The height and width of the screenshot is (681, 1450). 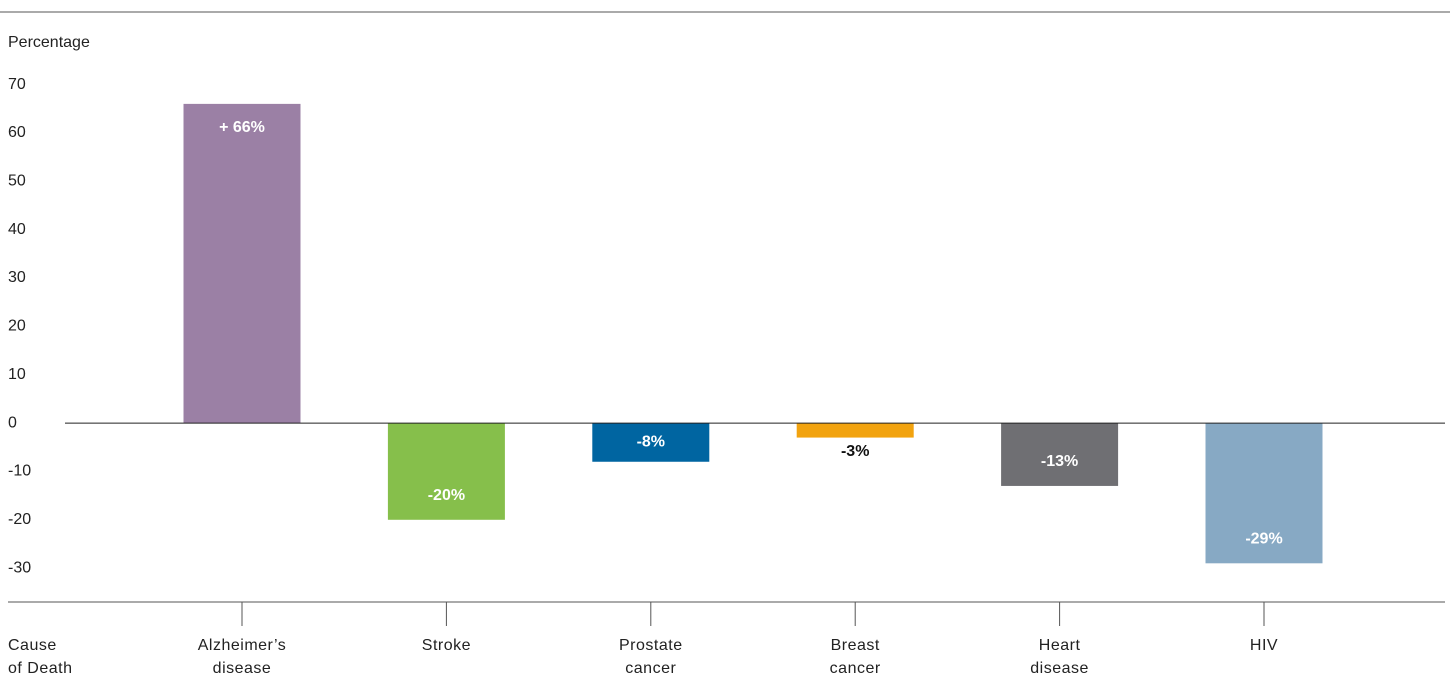 I want to click on y-tick-label: 20, so click(x=17, y=326).